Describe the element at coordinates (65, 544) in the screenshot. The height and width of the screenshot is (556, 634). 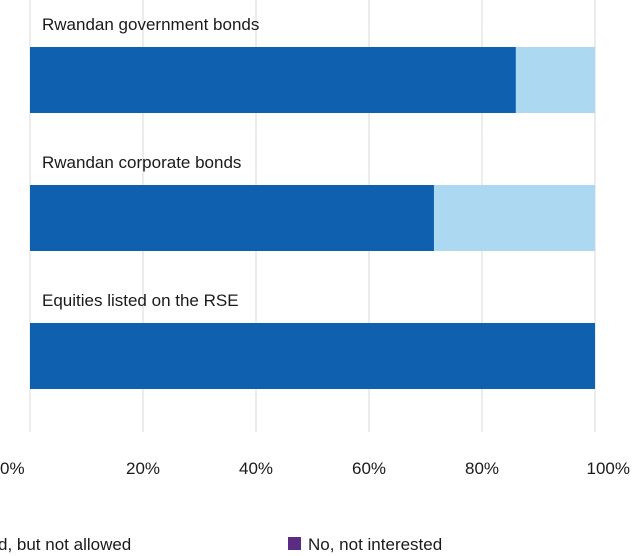
I see `legend-label-0: d, but not allowed` at that location.